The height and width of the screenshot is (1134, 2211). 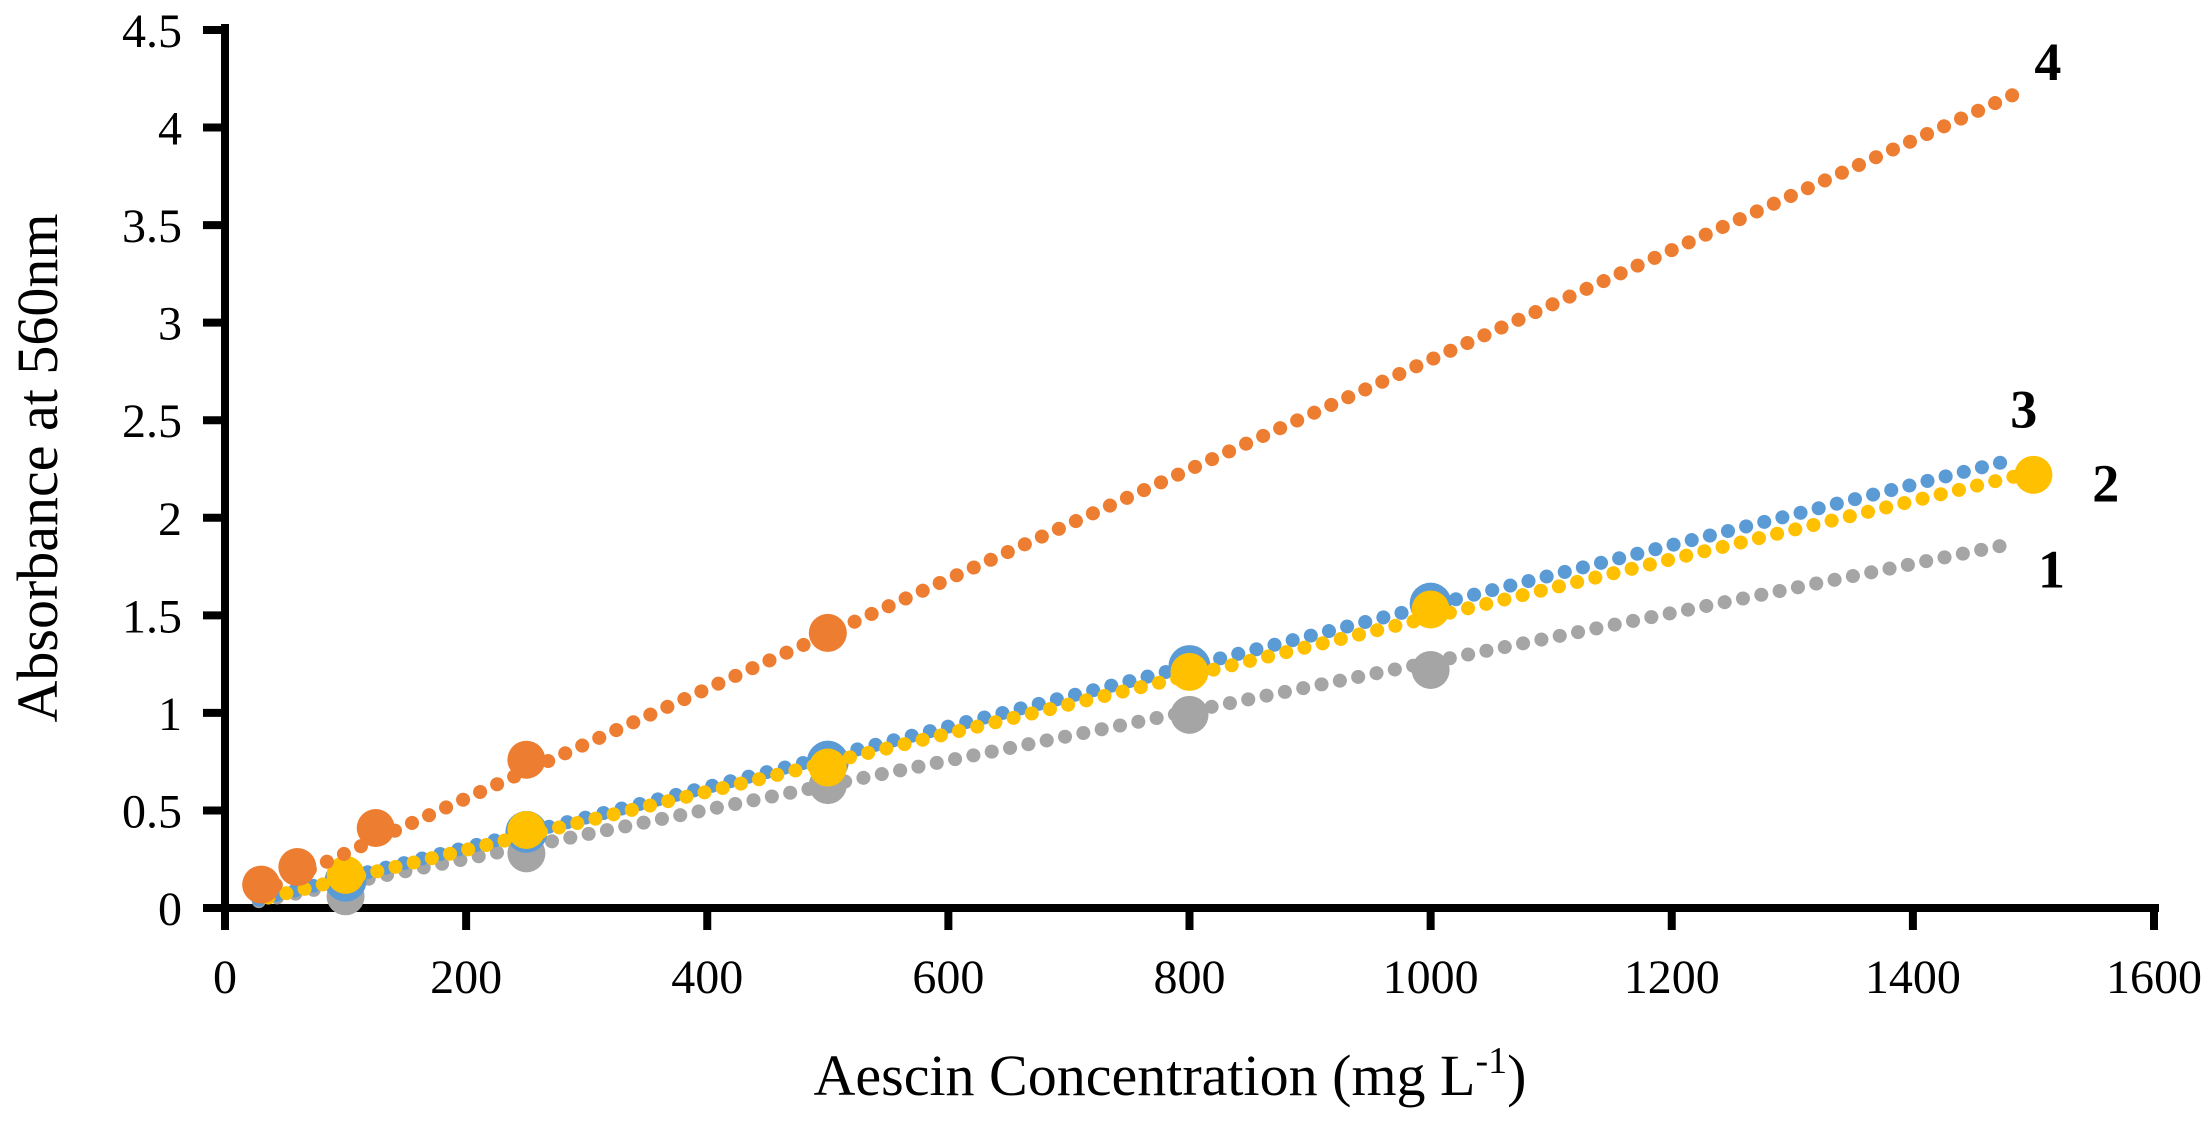 What do you see at coordinates (170, 324) in the screenshot?
I see `y-tick-label: 3` at bounding box center [170, 324].